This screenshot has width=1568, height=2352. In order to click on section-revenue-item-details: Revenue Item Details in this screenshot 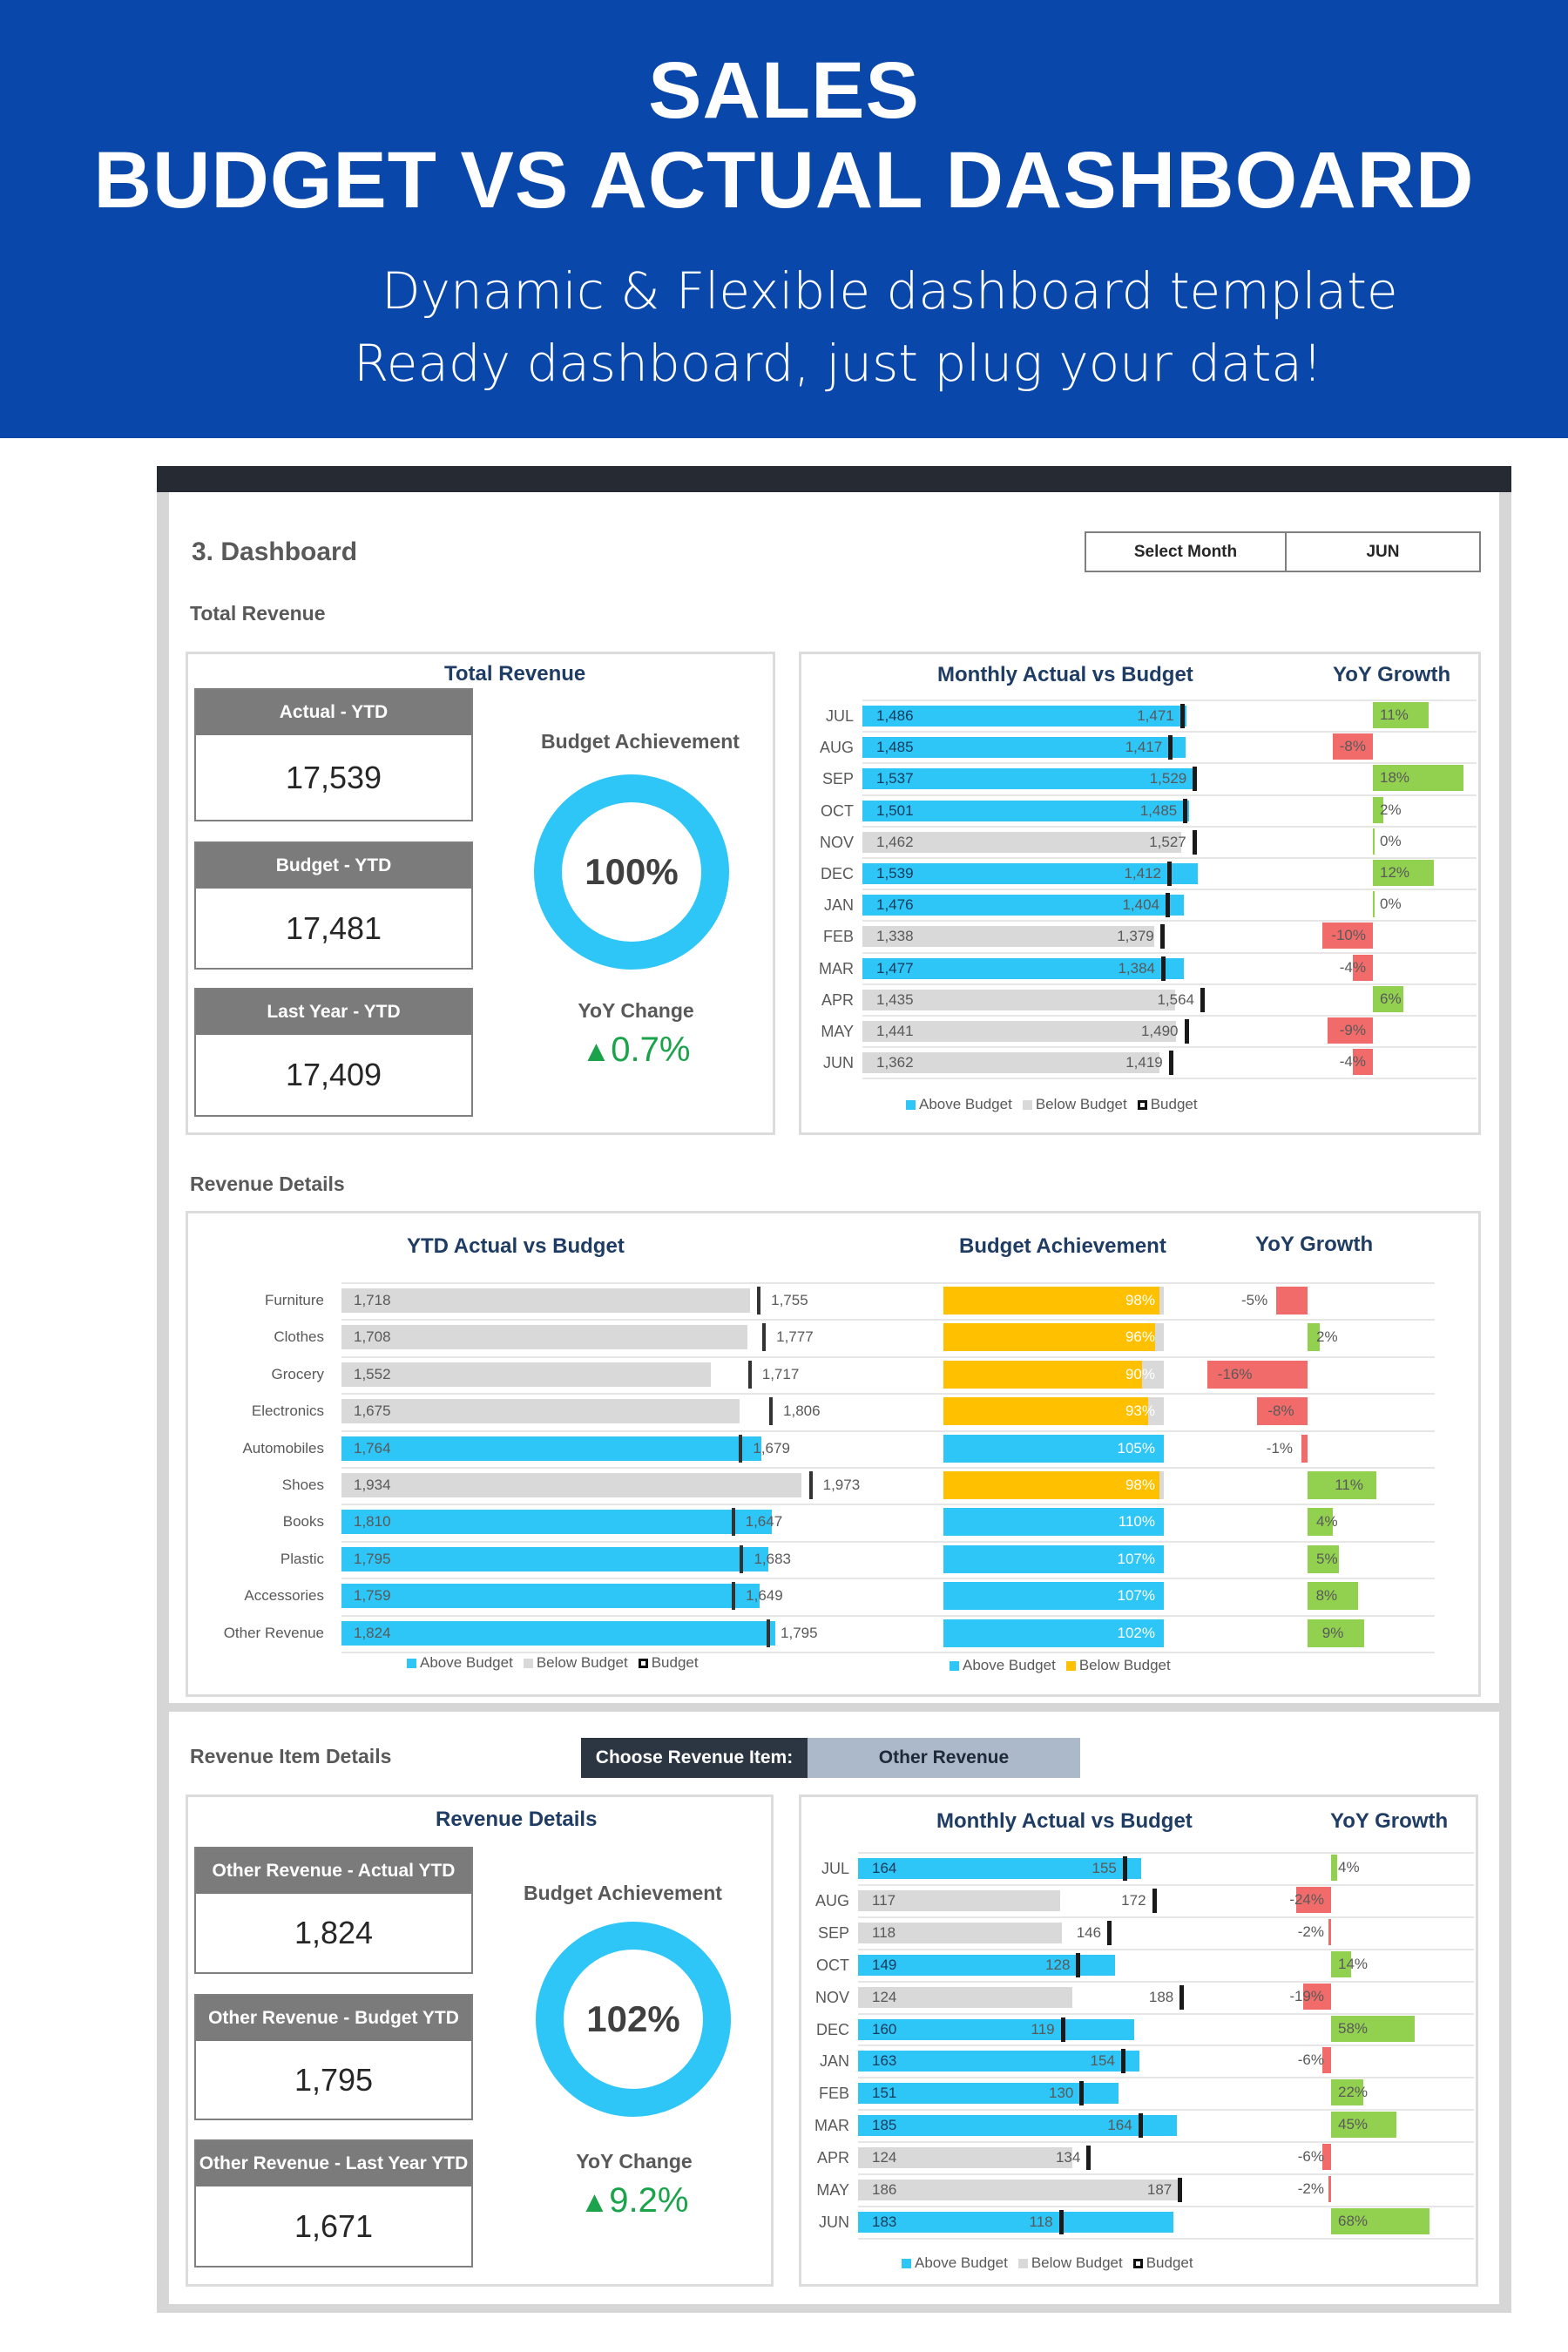, I will do `click(291, 1756)`.